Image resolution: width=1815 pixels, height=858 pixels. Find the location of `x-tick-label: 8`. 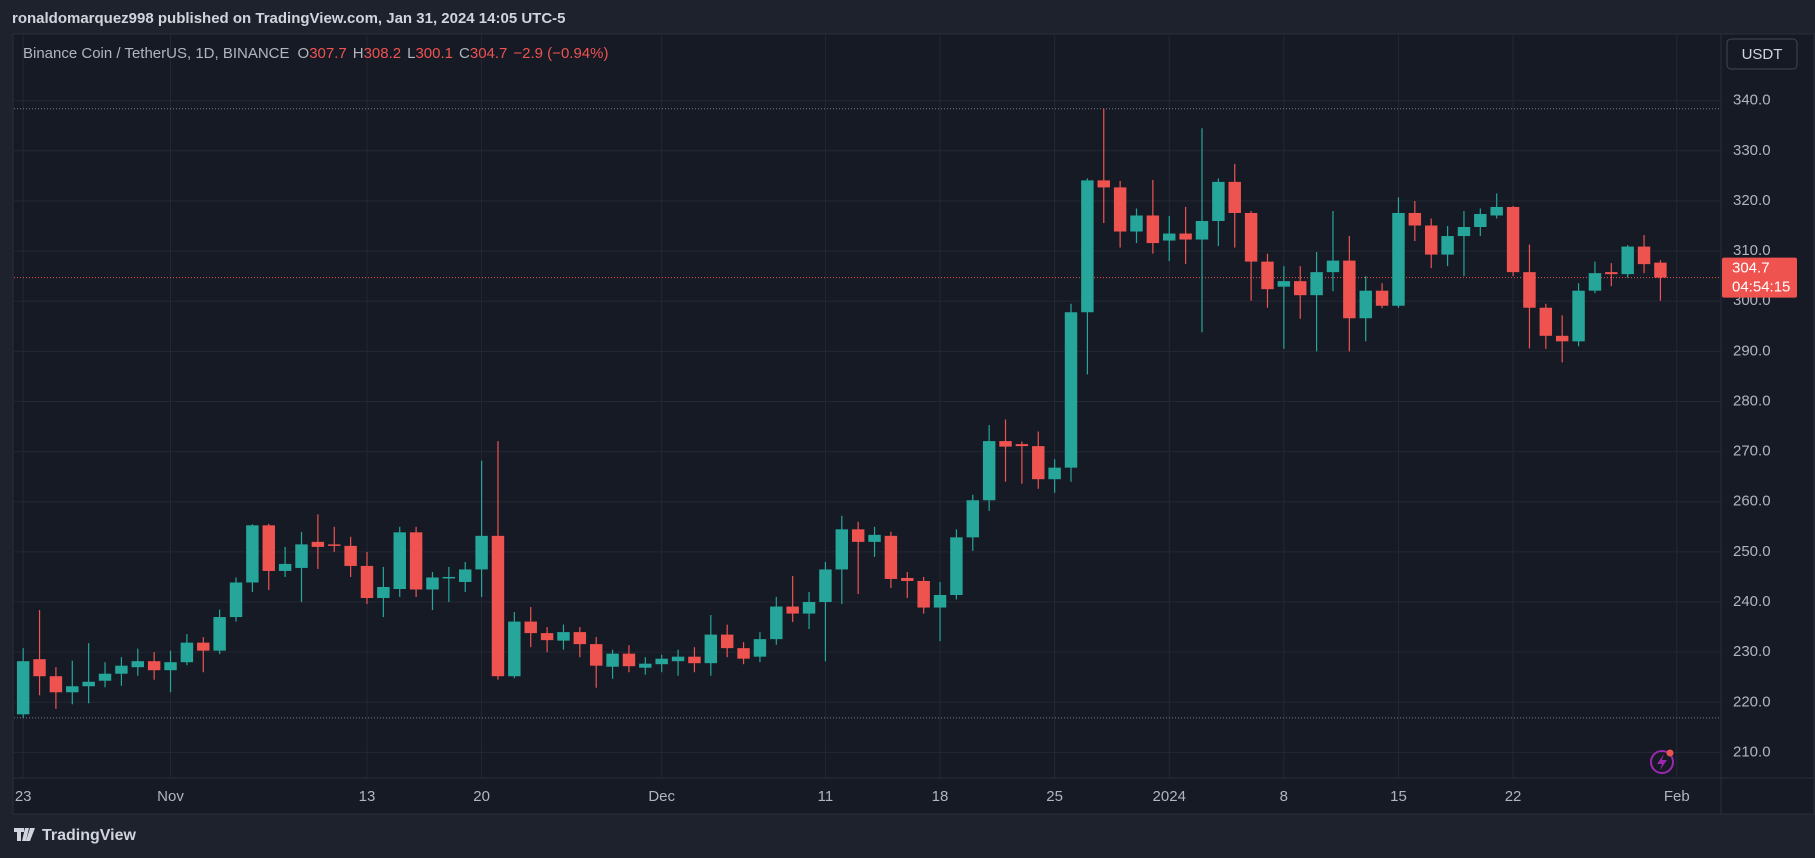

x-tick-label: 8 is located at coordinates (1284, 796).